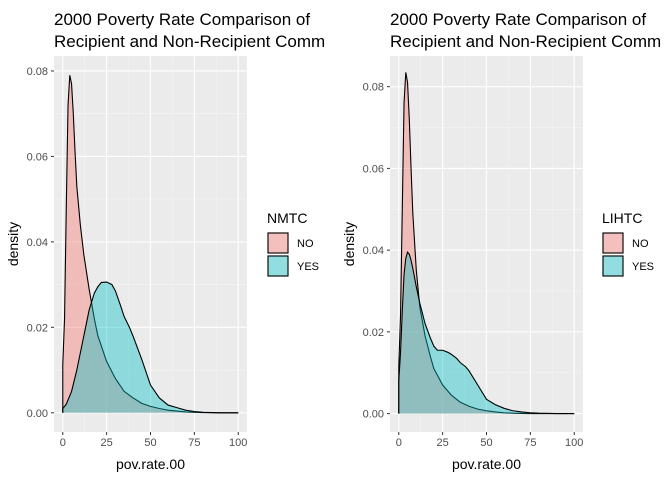 The image size is (672, 480). I want to click on legend-title: LIHTC, so click(622, 218).